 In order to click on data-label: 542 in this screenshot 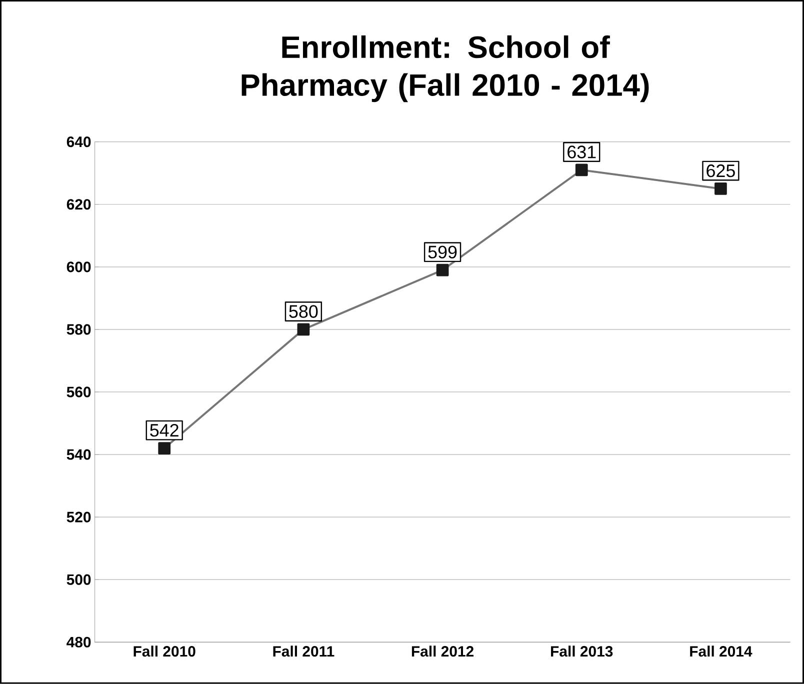, I will do `click(164, 430)`.